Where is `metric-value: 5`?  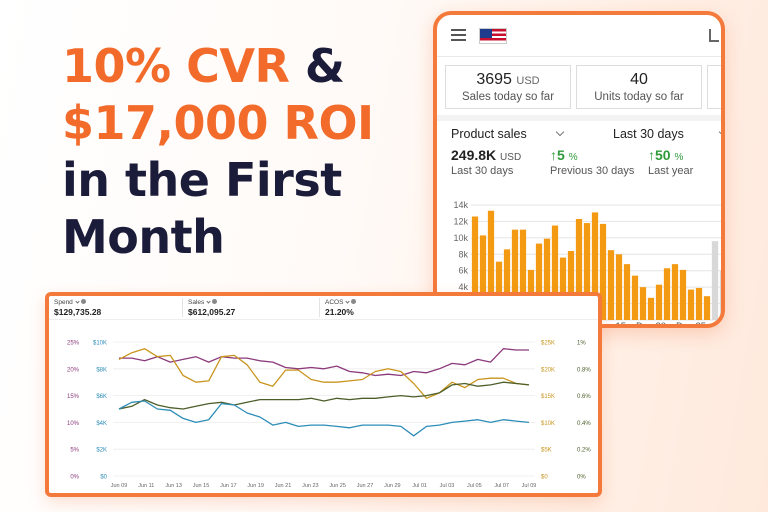 metric-value: 5 is located at coordinates (561, 155).